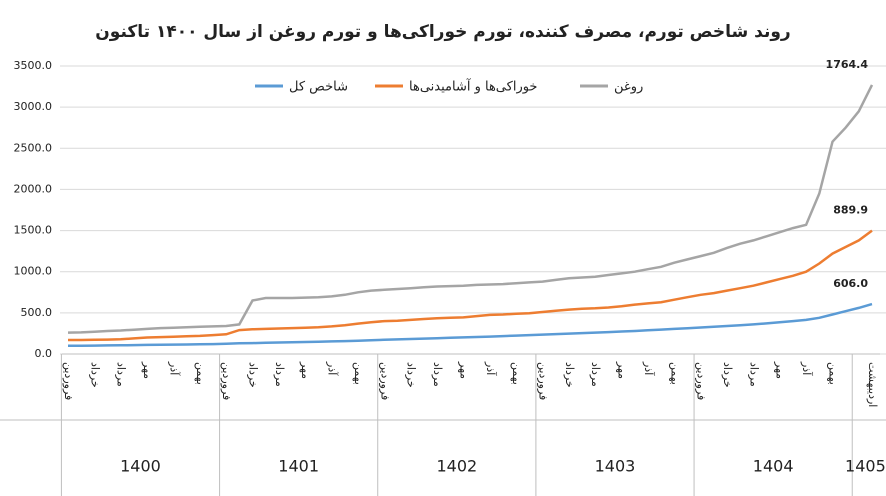 The image size is (886, 496). I want to click on series-line, so click(470, 325).